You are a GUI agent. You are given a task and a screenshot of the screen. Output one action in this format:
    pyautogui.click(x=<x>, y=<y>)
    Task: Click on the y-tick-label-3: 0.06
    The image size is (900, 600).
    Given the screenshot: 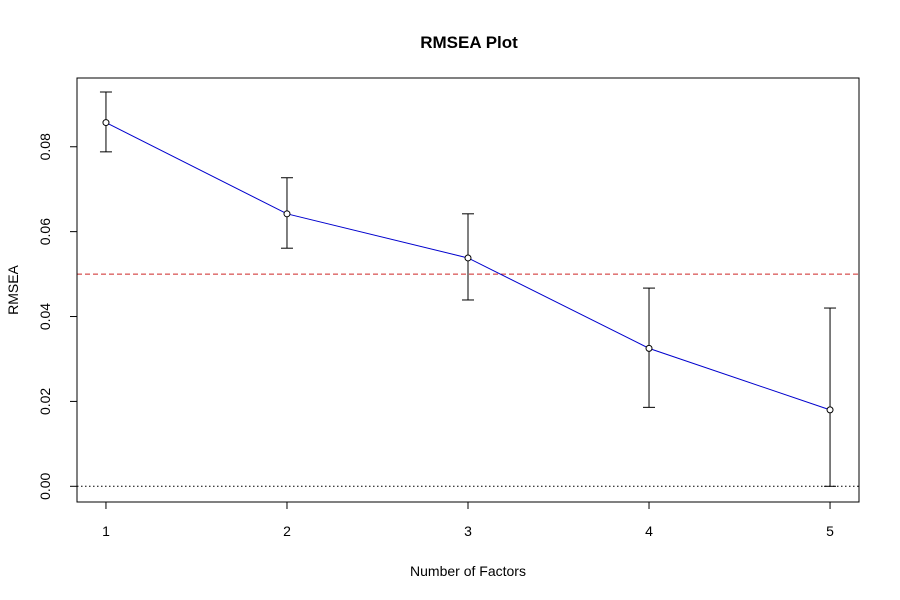 What is the action you would take?
    pyautogui.click(x=45, y=231)
    